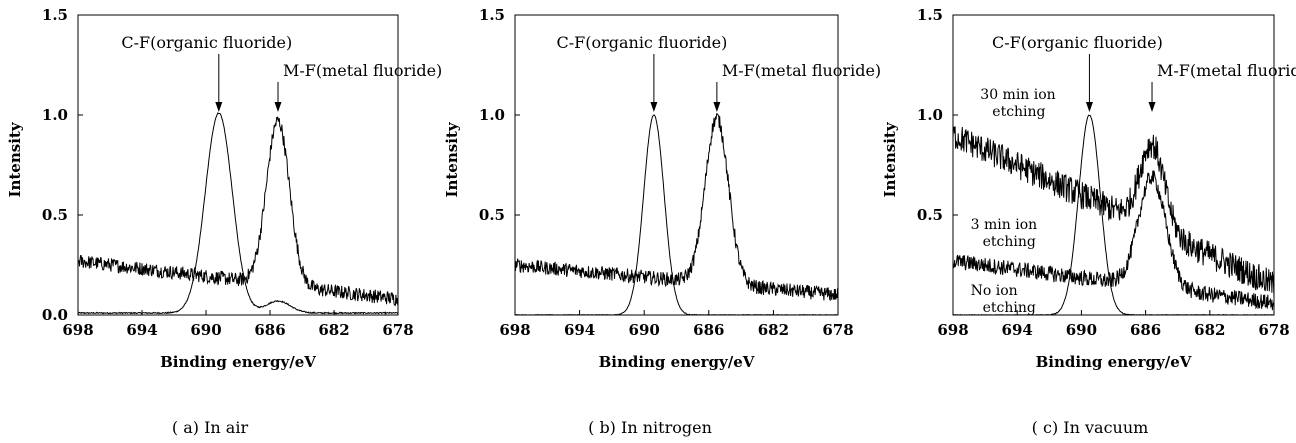 This screenshot has height=443, width=1296. Describe the element at coordinates (1017, 103) in the screenshot. I see `series-label: 30 min ion etching` at that location.